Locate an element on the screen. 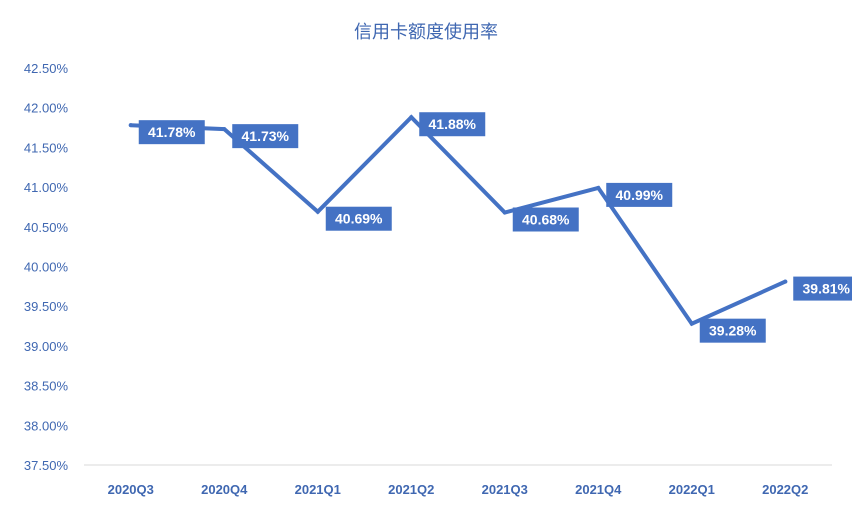 The height and width of the screenshot is (512, 852). x-tick-label: 2021Q3 is located at coordinates (505, 489).